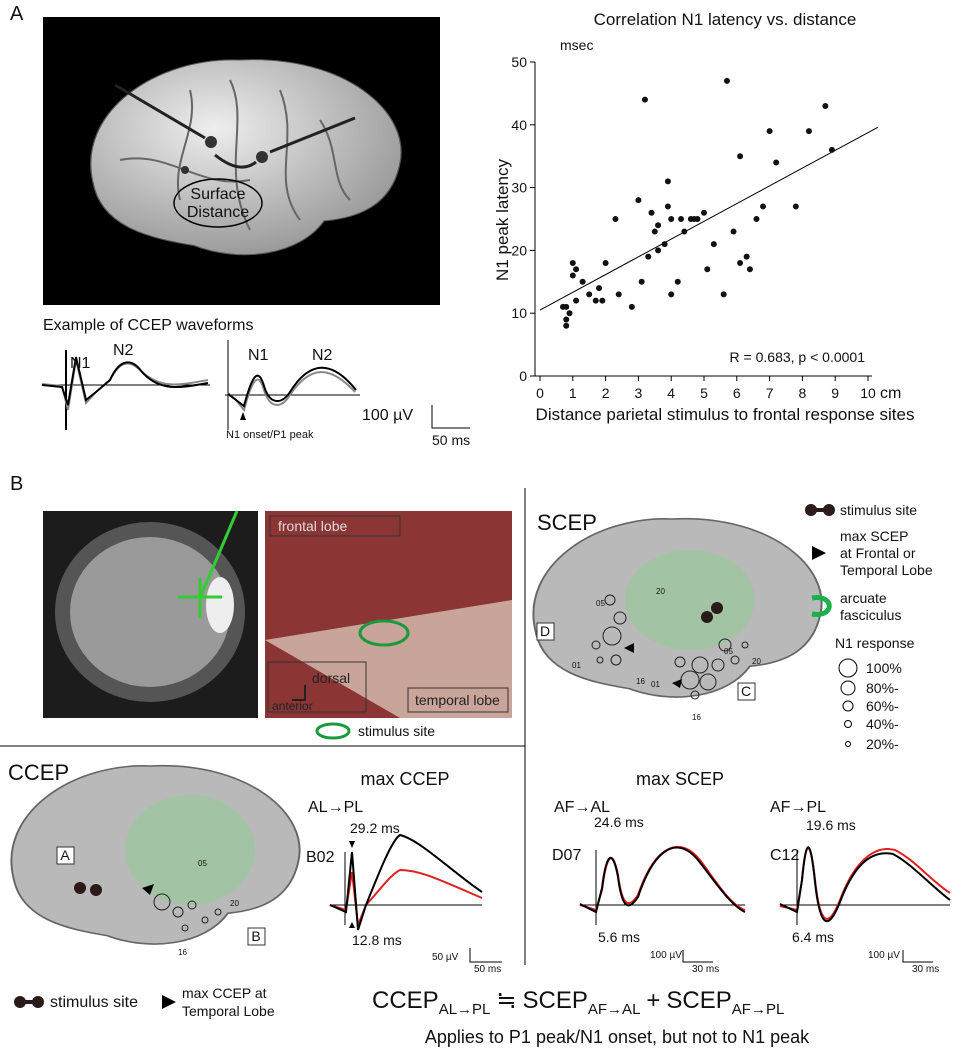 This screenshot has height=1050, width=961. I want to click on latency-label: 24.6 ms, so click(619, 822).